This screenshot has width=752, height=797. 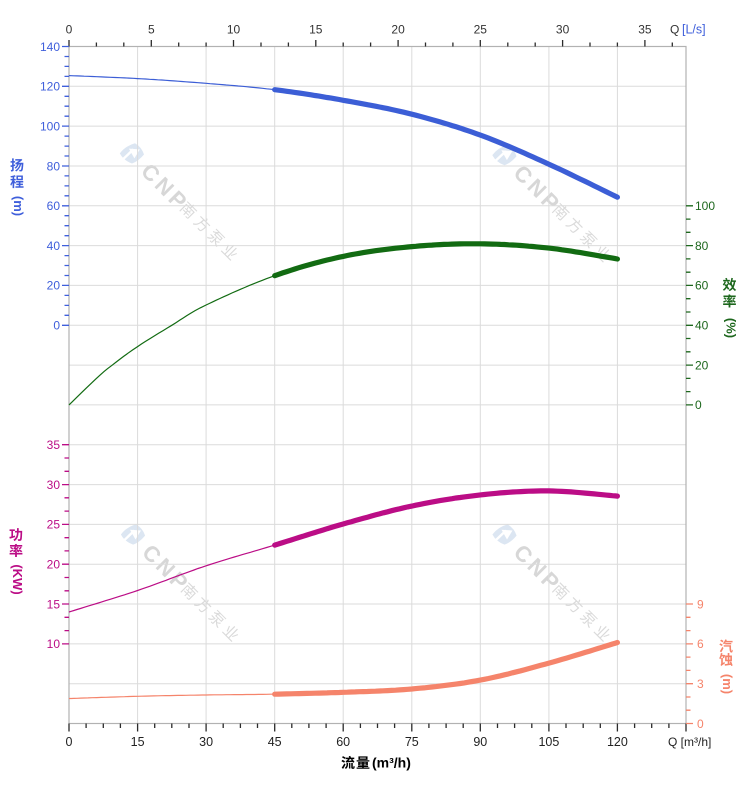 What do you see at coordinates (50, 47) in the screenshot?
I see `svg-text: 140` at bounding box center [50, 47].